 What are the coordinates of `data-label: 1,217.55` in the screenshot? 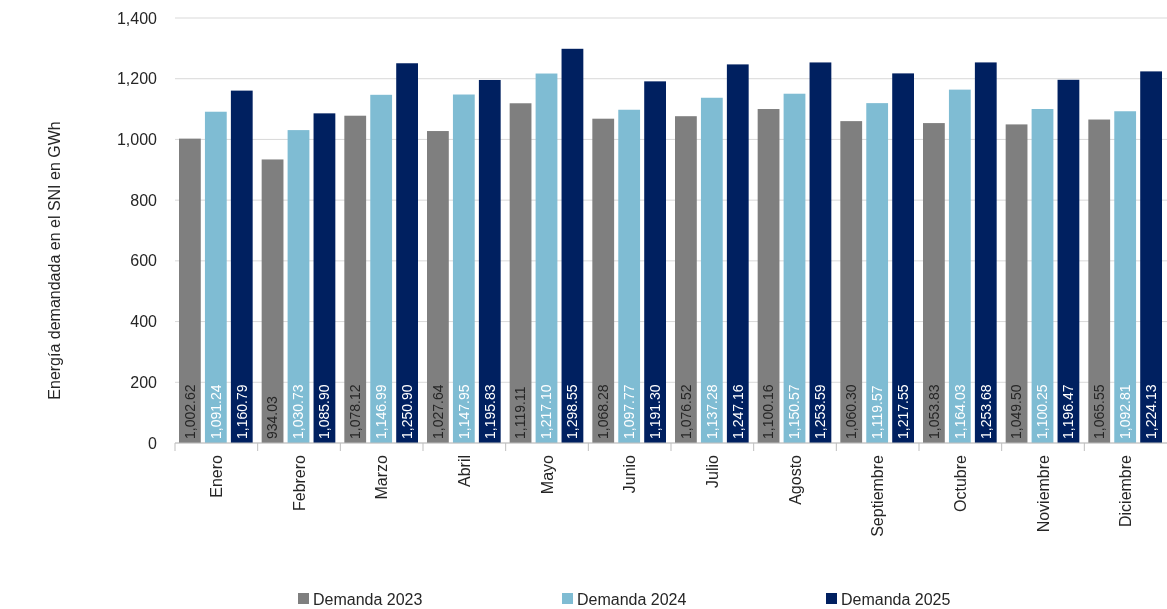 It's located at (903, 411).